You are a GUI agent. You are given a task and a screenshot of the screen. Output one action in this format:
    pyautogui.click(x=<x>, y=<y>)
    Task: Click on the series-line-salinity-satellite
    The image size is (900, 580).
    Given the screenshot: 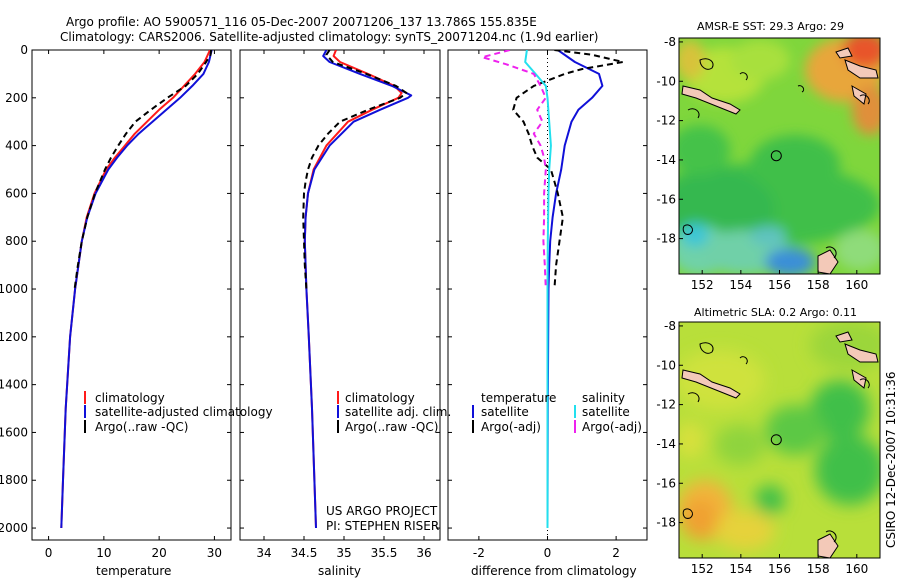 What is the action you would take?
    pyautogui.click(x=538, y=289)
    